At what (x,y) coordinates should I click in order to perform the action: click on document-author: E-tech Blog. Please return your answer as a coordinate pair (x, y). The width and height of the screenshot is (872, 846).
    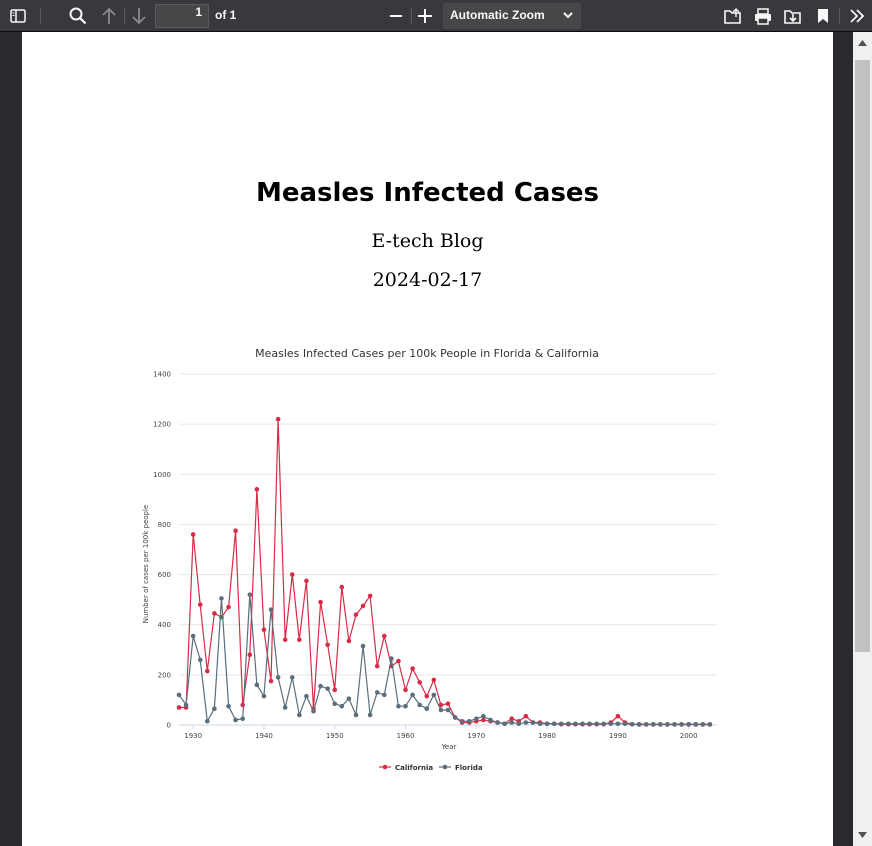
    Looking at the image, I should click on (427, 241).